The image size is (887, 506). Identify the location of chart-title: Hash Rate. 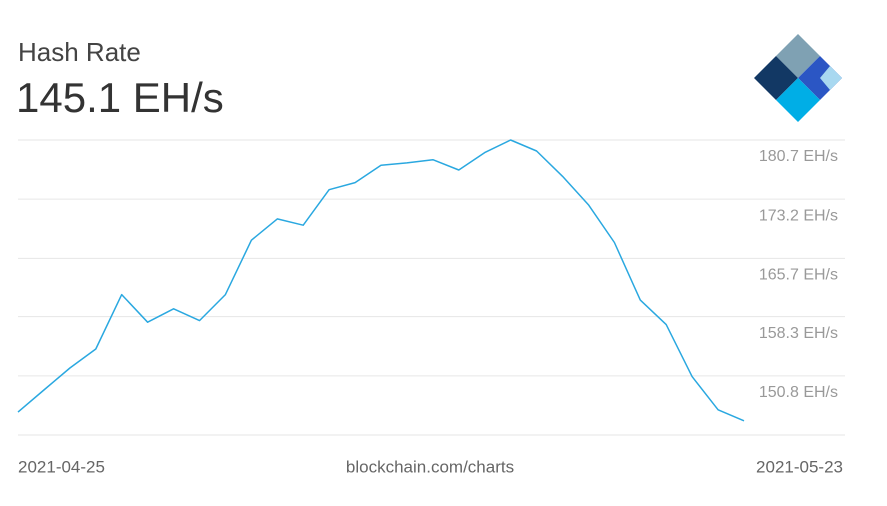
(79, 52).